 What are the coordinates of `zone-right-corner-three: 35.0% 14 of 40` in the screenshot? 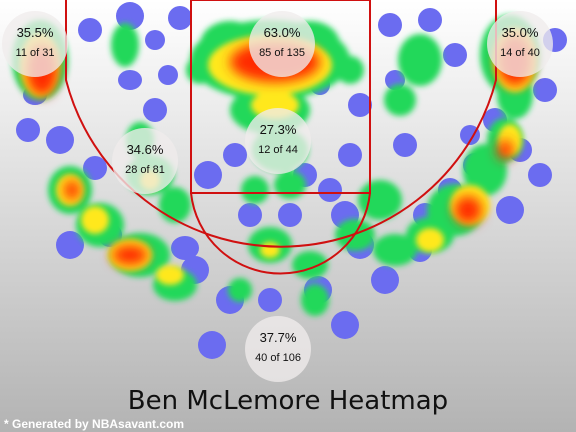 It's located at (520, 44).